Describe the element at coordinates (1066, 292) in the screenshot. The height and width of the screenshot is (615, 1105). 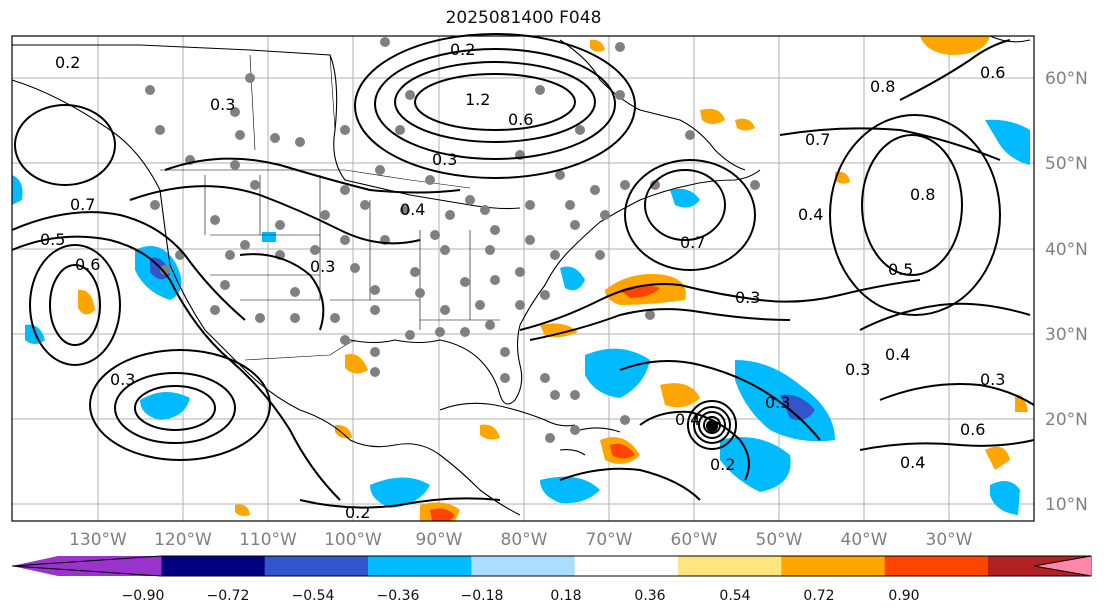
I see `latitude-labels: 60°N 50°N 40°N 30°N 20°N 10°N` at that location.